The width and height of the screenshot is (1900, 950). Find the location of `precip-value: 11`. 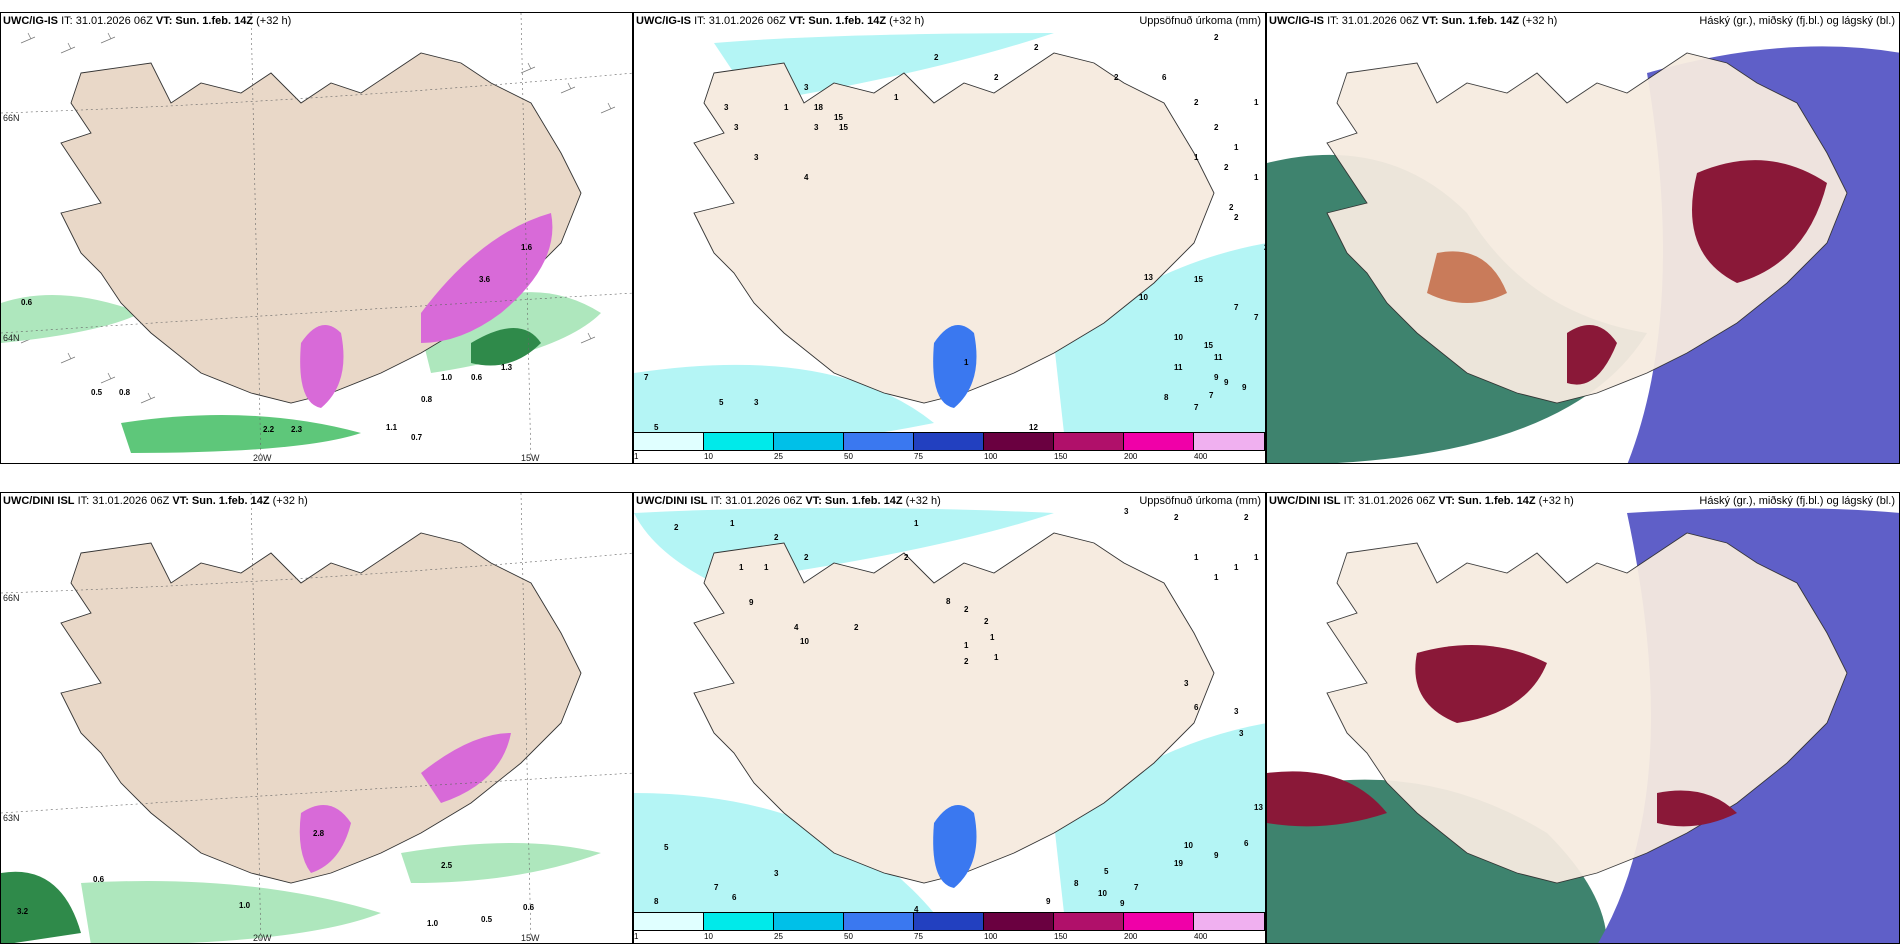

precip-value: 11 is located at coordinates (1178, 367).